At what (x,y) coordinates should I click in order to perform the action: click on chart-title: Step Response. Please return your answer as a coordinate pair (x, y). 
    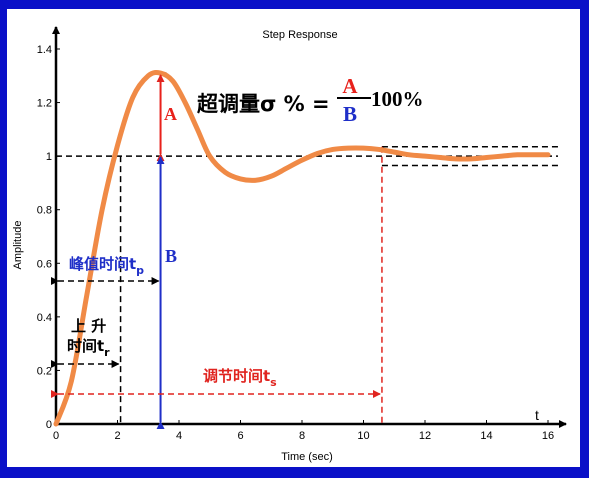
    Looking at the image, I should click on (299, 35).